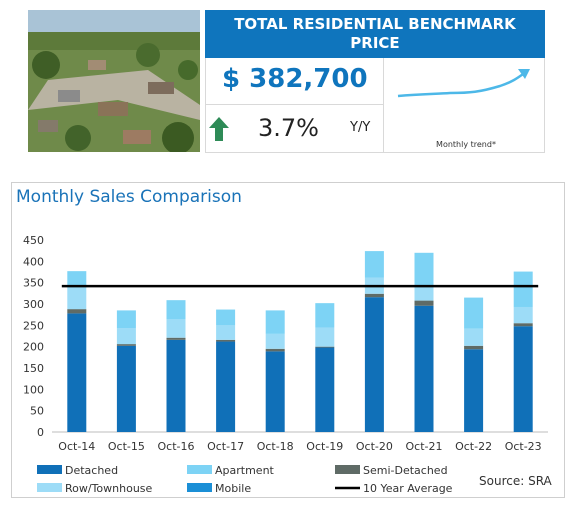 This screenshot has height=511, width=572. What do you see at coordinates (383, 105) in the screenshot?
I see `card-divider-vertical` at bounding box center [383, 105].